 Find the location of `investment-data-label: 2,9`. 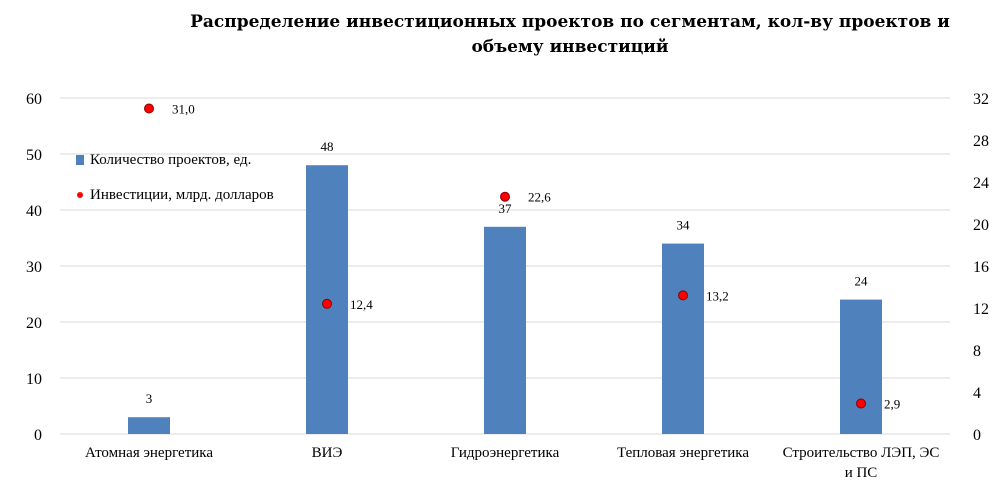

investment-data-label: 2,9 is located at coordinates (892, 404).